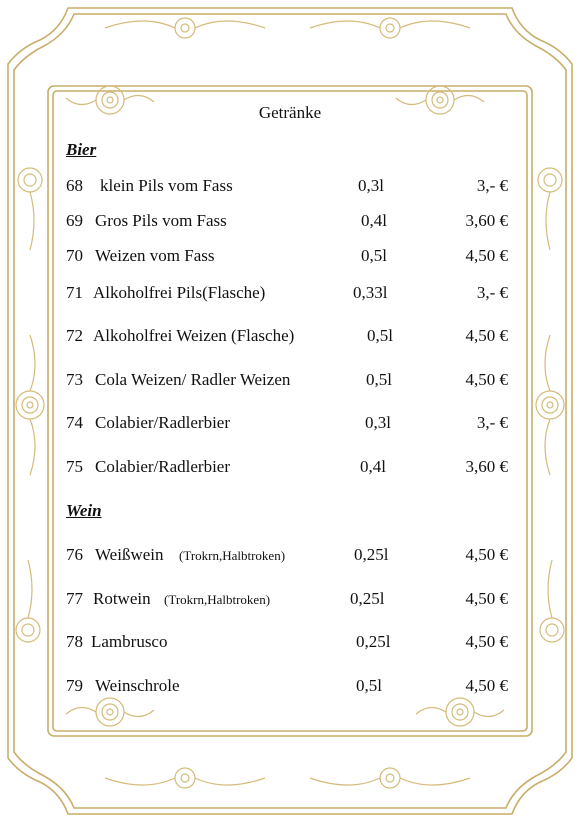 The height and width of the screenshot is (822, 580). Describe the element at coordinates (74, 422) in the screenshot. I see `item-number: 74` at that location.